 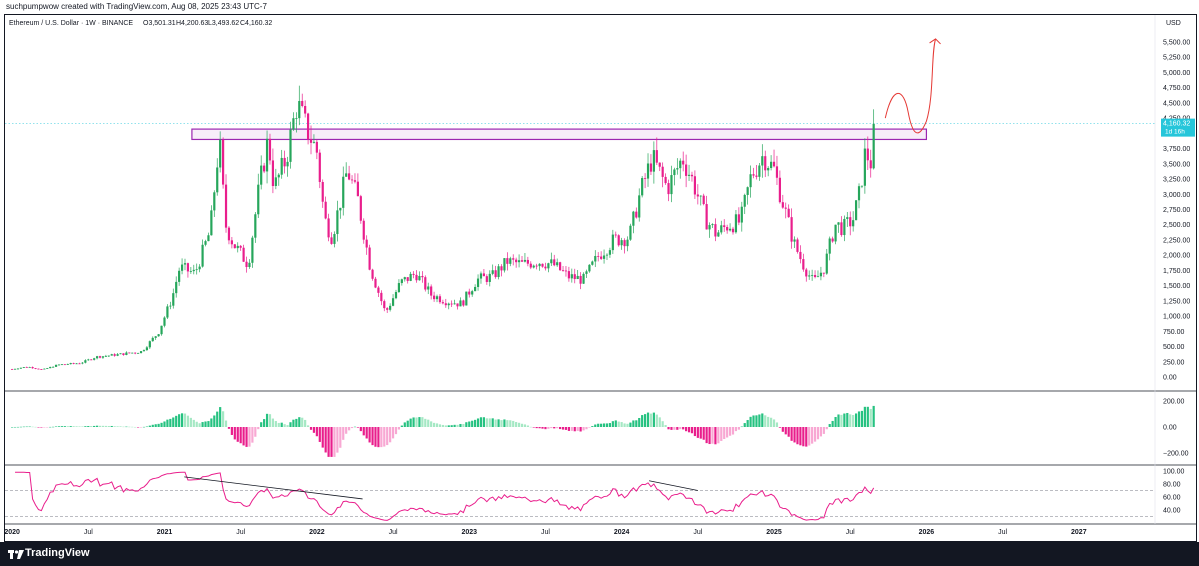 What do you see at coordinates (207, 23) in the screenshot?
I see `ohlc-readout: O3,501.31 H4,200.63 L3,493.62 C4,160.32` at bounding box center [207, 23].